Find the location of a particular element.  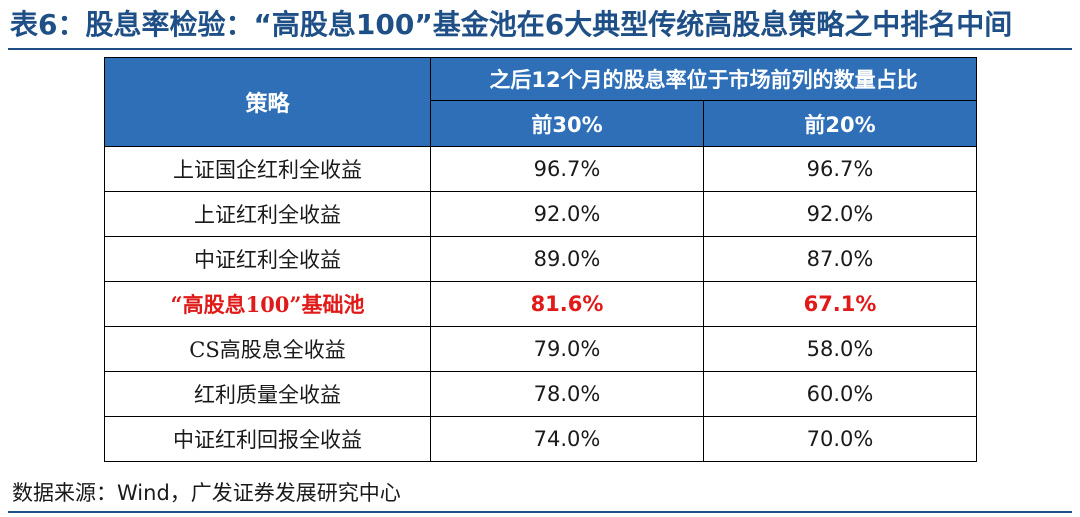

strategy-name-cell: 上证国企红利全收益 is located at coordinates (267, 169).